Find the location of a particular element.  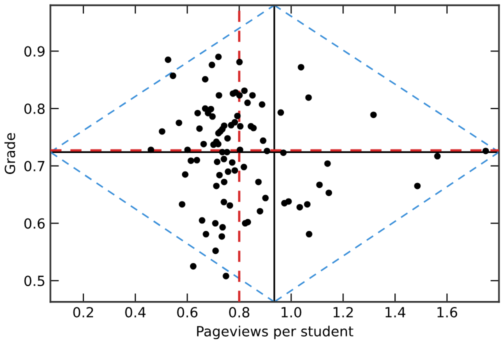

x-tick-label: 1.4 is located at coordinates (396, 312).